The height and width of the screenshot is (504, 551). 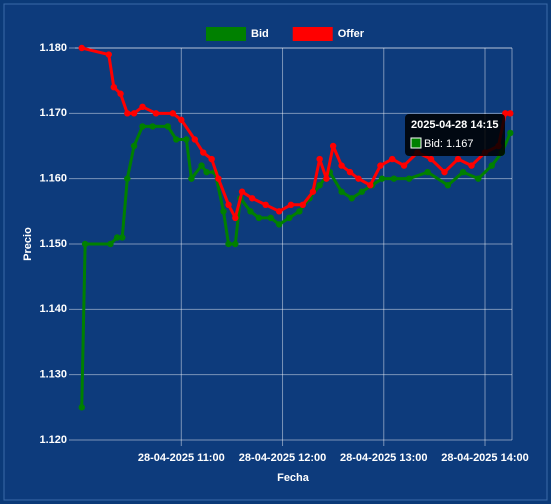 What do you see at coordinates (454, 125) in the screenshot?
I see `tooltip-title: 2025-04-28 14:15` at bounding box center [454, 125].